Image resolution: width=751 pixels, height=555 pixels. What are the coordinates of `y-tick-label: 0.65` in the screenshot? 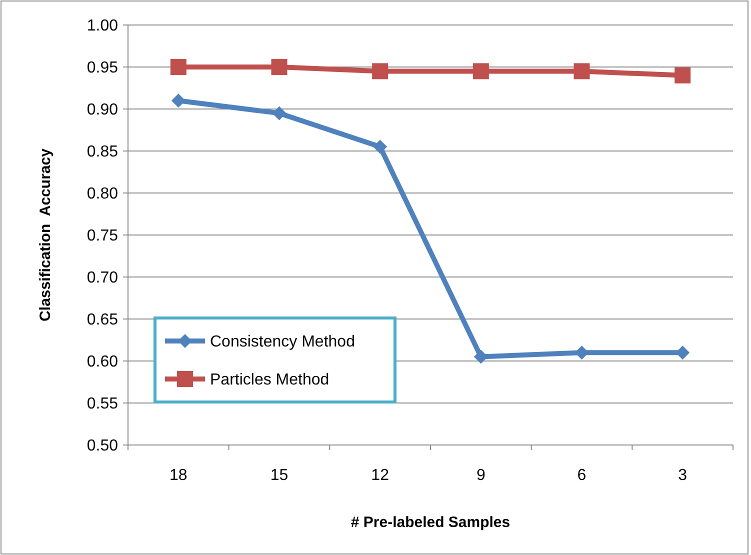 It's located at (102, 320).